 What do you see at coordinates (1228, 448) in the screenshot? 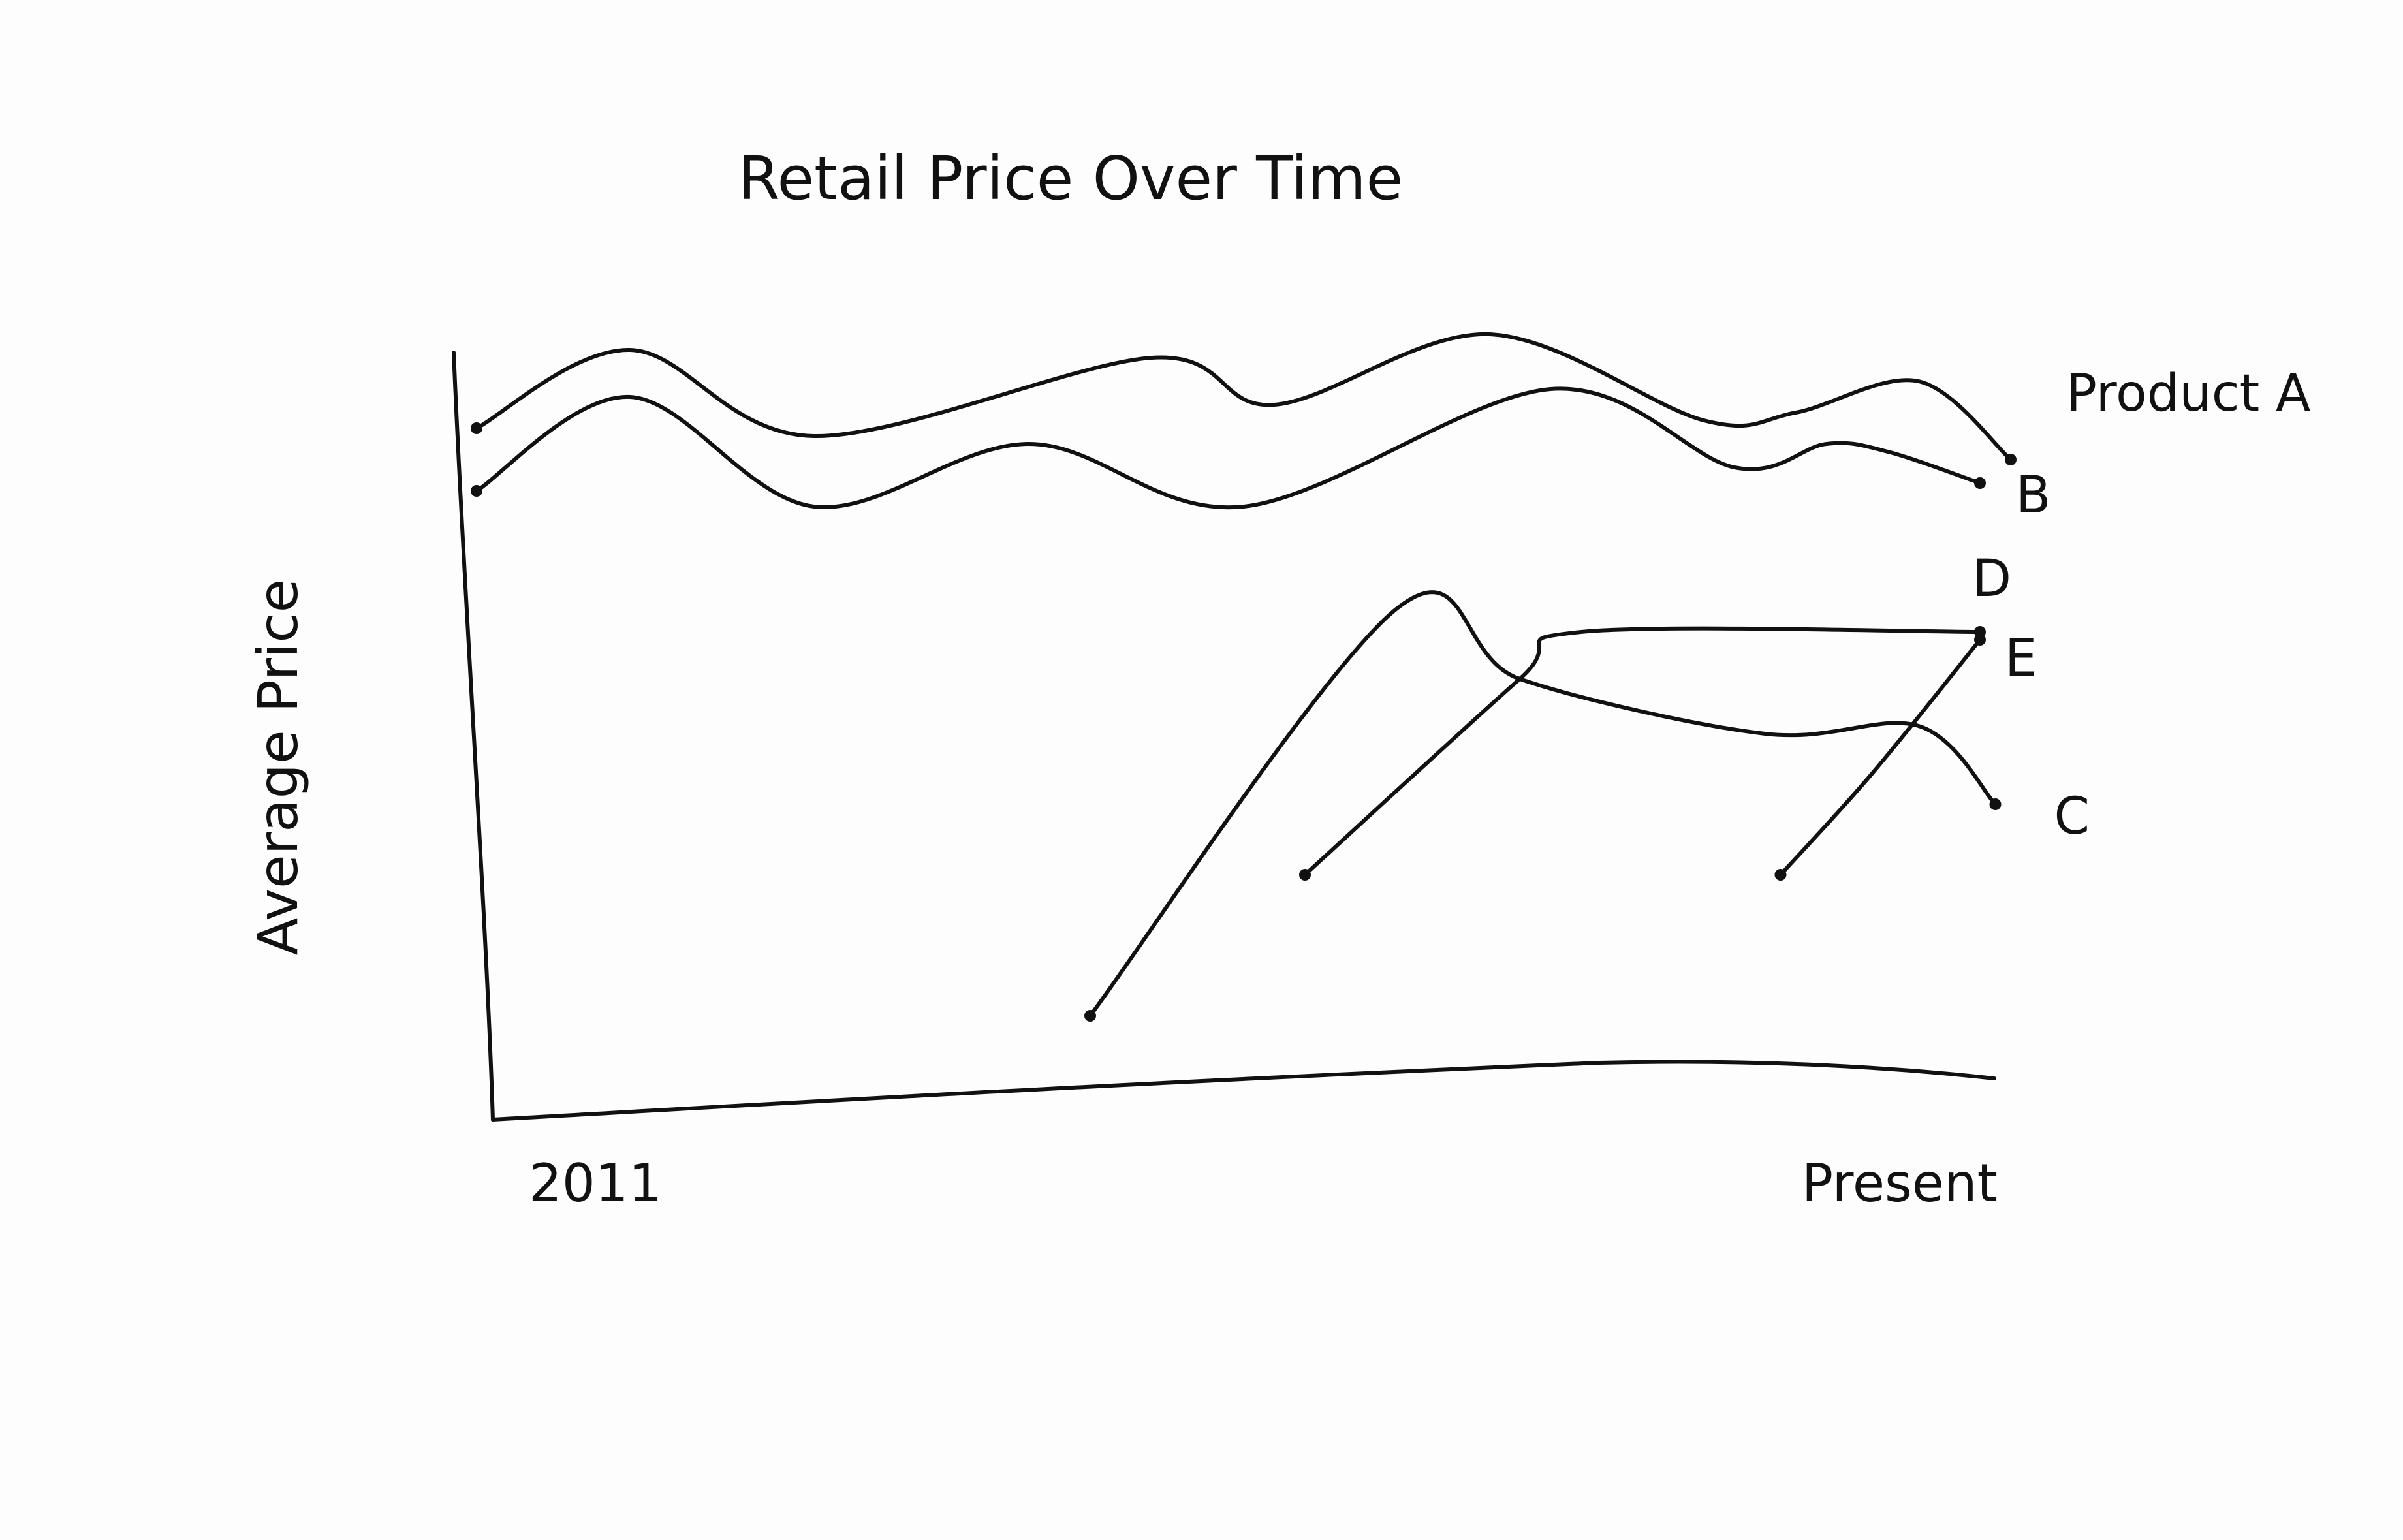
I see `series-line-b` at bounding box center [1228, 448].